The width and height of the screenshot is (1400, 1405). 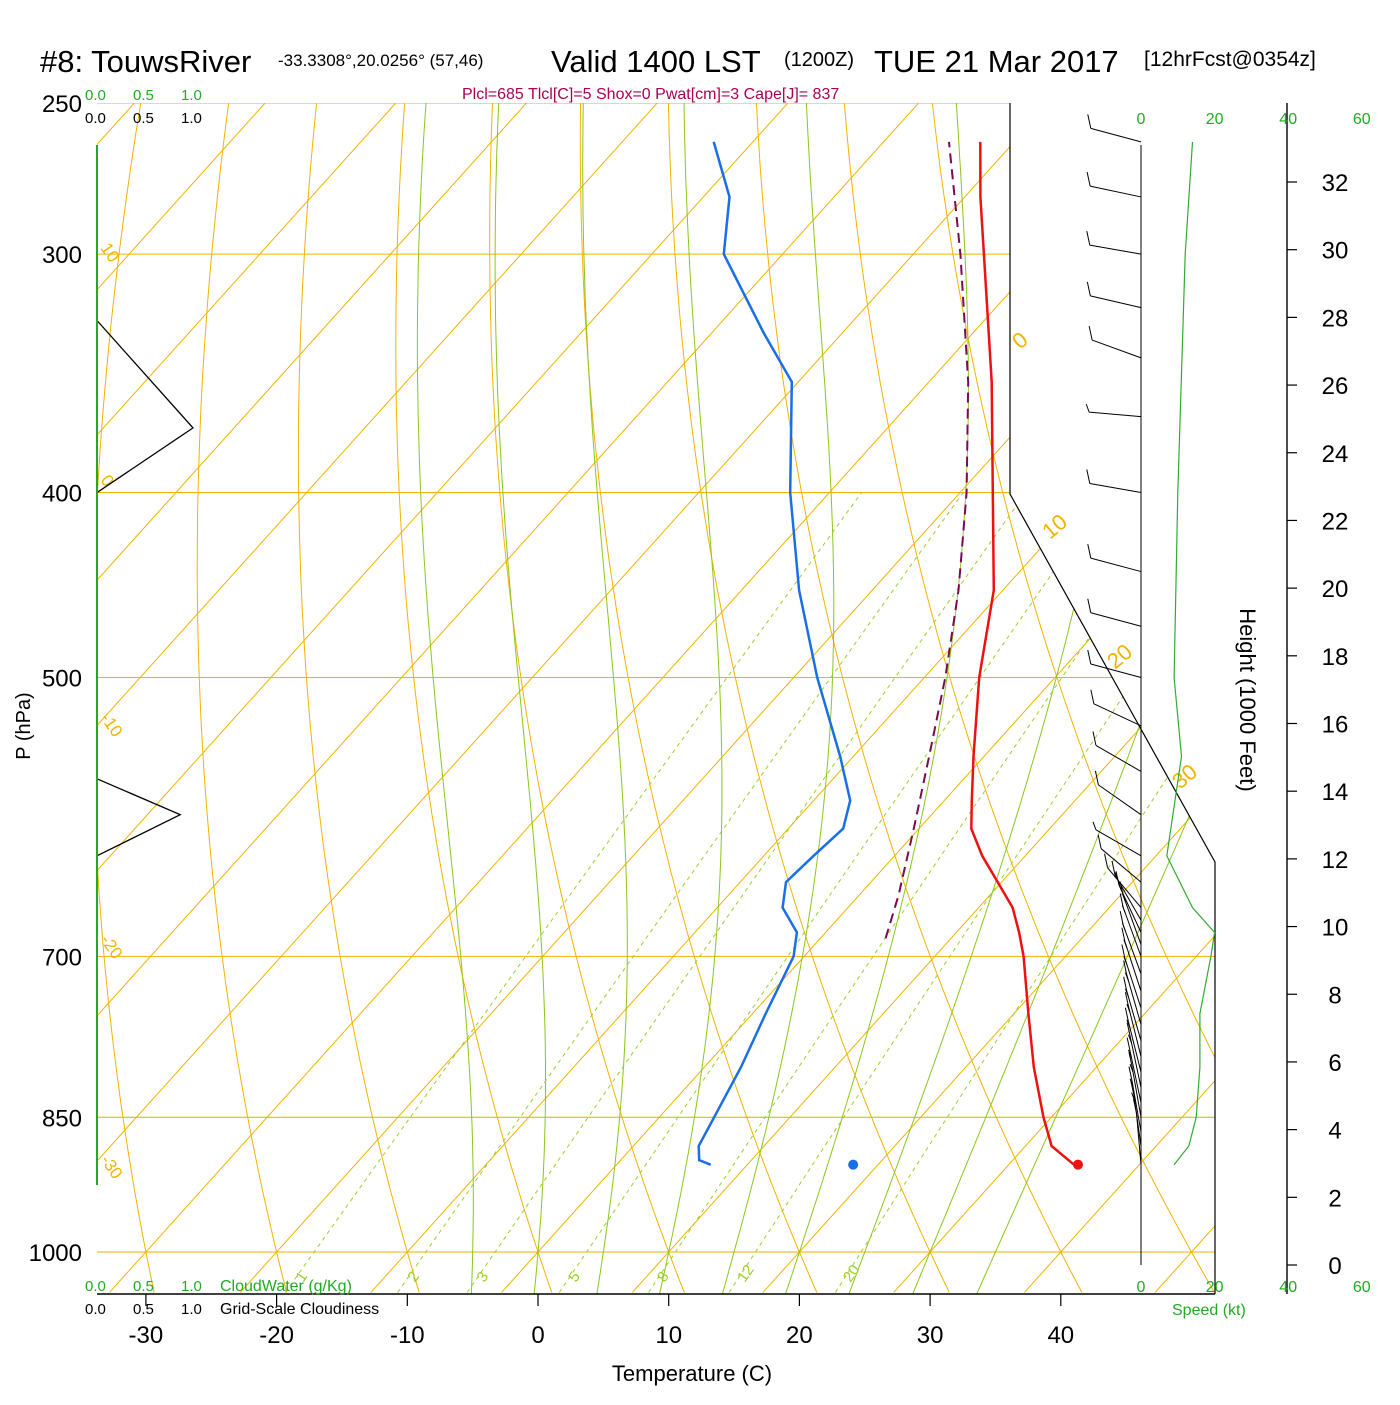 I want to click on pressure-tick-label: 300, so click(x=62, y=255).